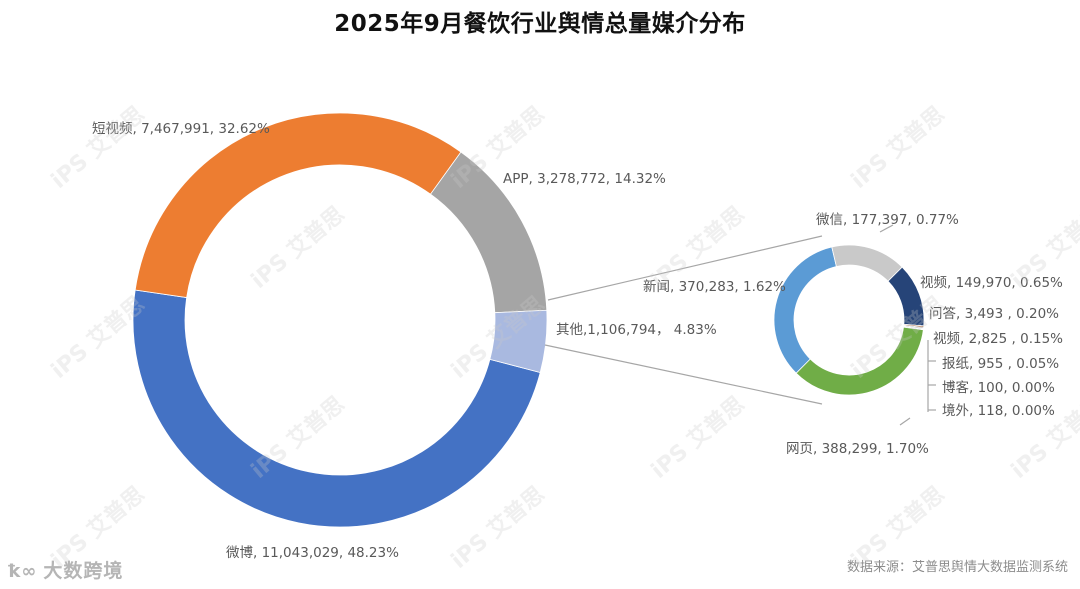 This screenshot has height=589, width=1080. Describe the element at coordinates (683, 374) in the screenshot. I see `connector-bottom` at that location.